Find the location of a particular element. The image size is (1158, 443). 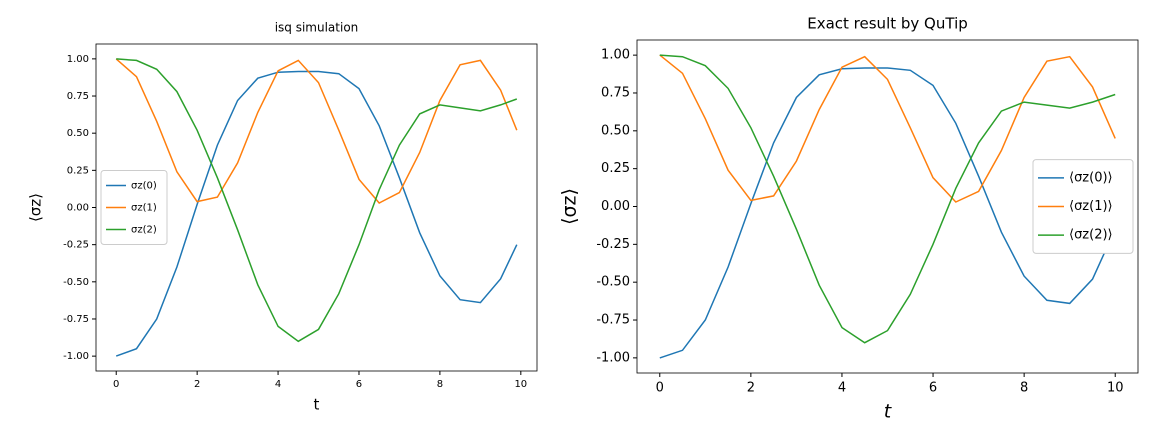

legend-label: σz(1) is located at coordinates (144, 208).